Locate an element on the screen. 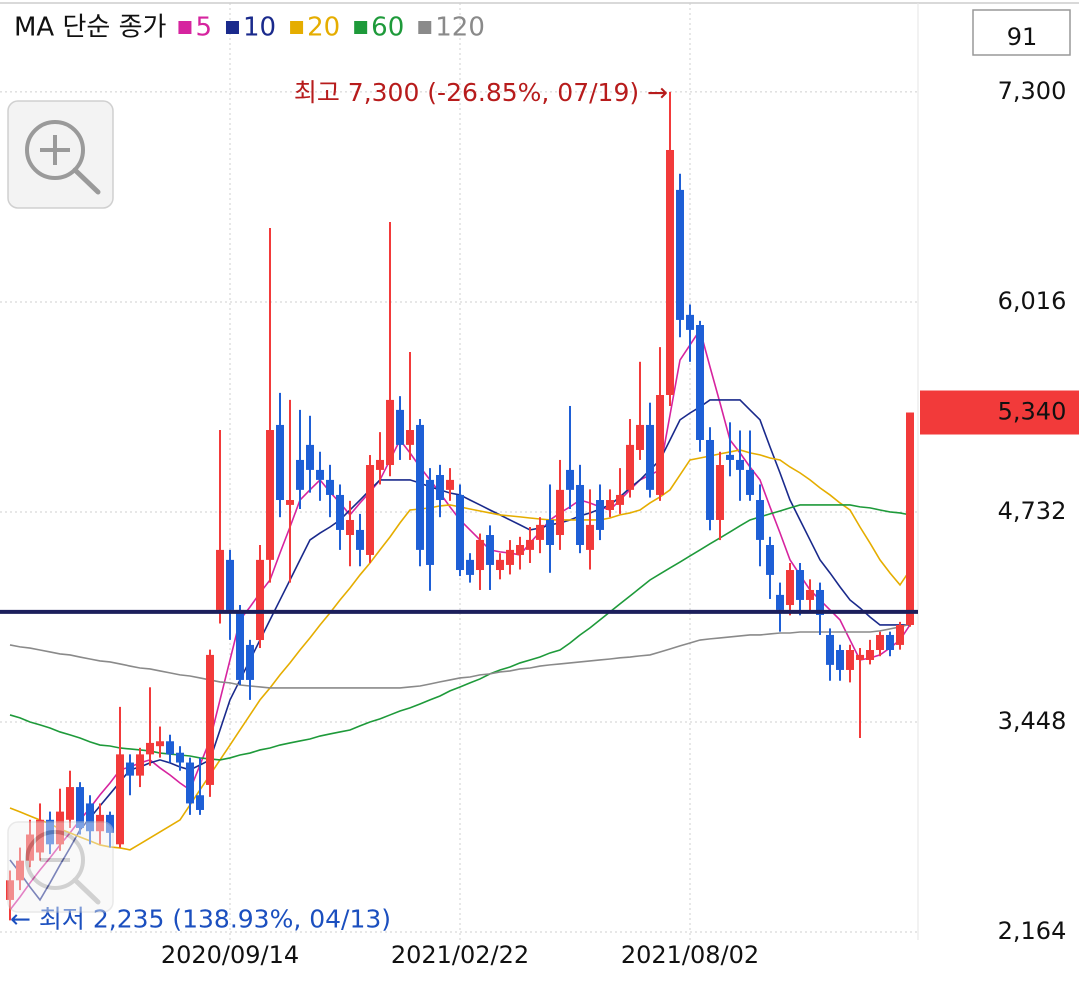 This screenshot has width=1079, height=984. x-tick-label: 2021/08/02 is located at coordinates (690, 955).